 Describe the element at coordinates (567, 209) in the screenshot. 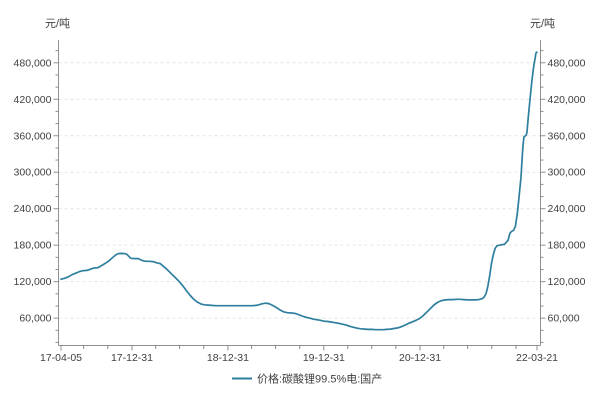

I see `y-axis-label-right: 240,000` at that location.